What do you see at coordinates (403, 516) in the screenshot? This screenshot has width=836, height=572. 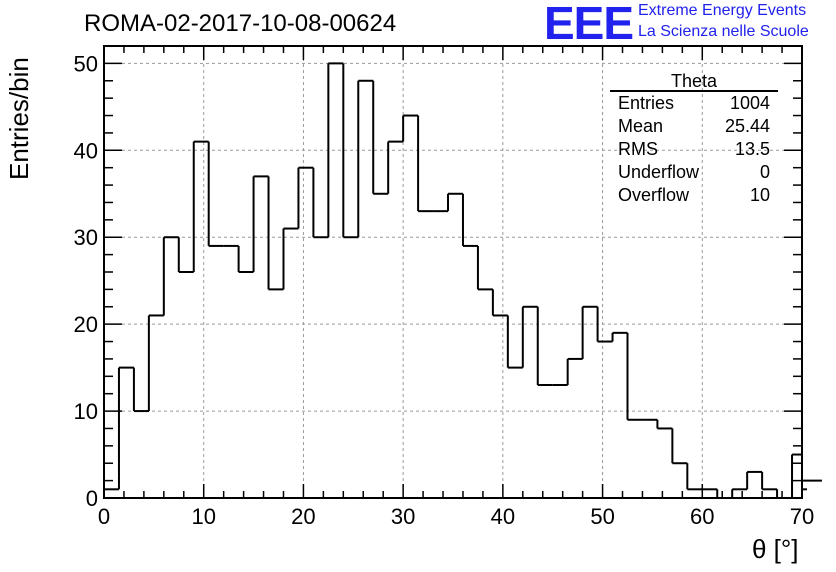 I see `x-tick-label: 30` at bounding box center [403, 516].